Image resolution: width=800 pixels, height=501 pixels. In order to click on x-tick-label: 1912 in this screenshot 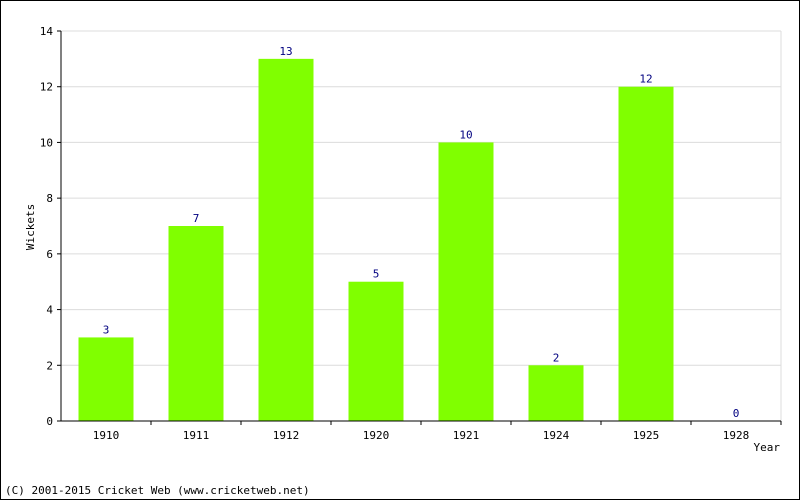, I will do `click(286, 435)`.